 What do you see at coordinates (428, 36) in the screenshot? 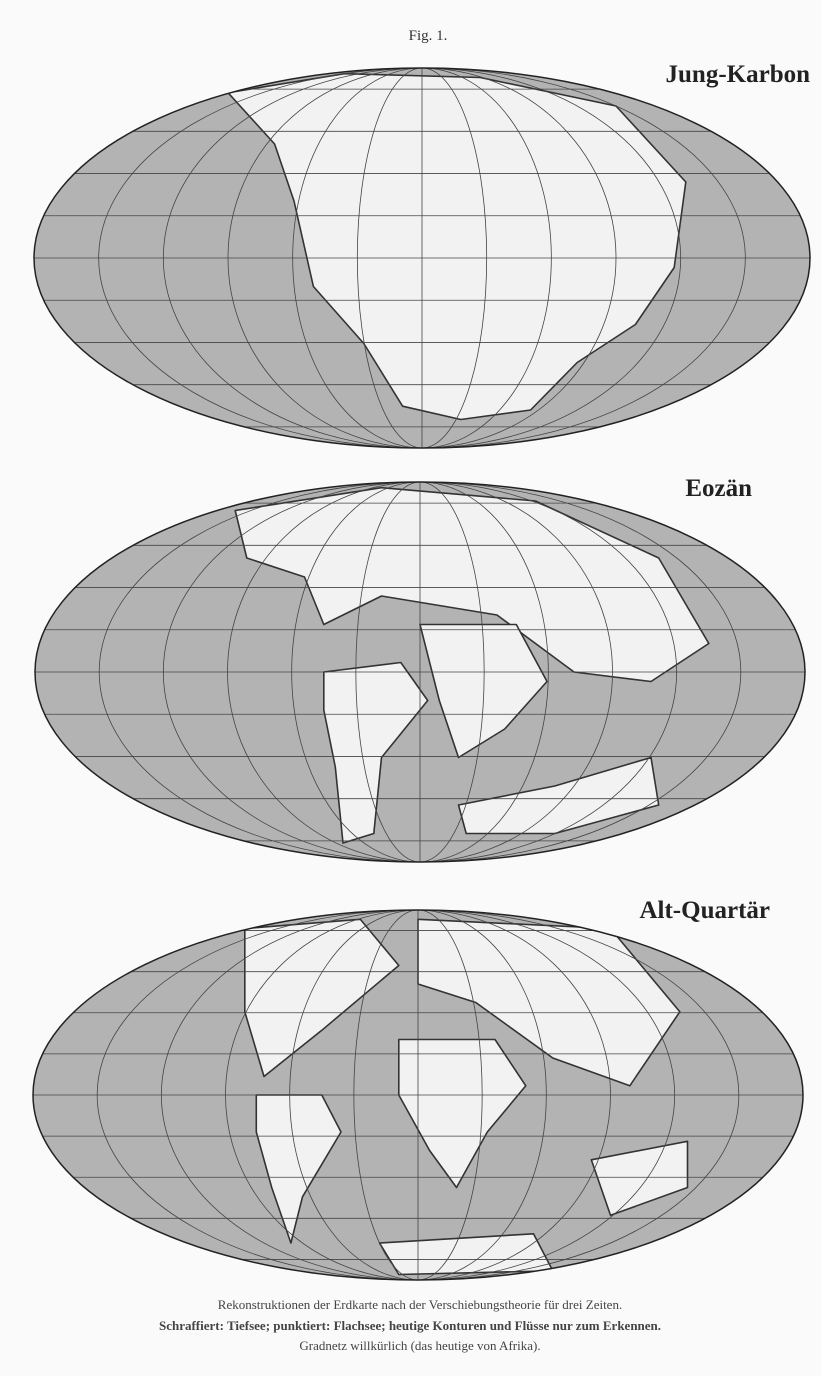
I see `figure-label: Fig. 1.` at bounding box center [428, 36].